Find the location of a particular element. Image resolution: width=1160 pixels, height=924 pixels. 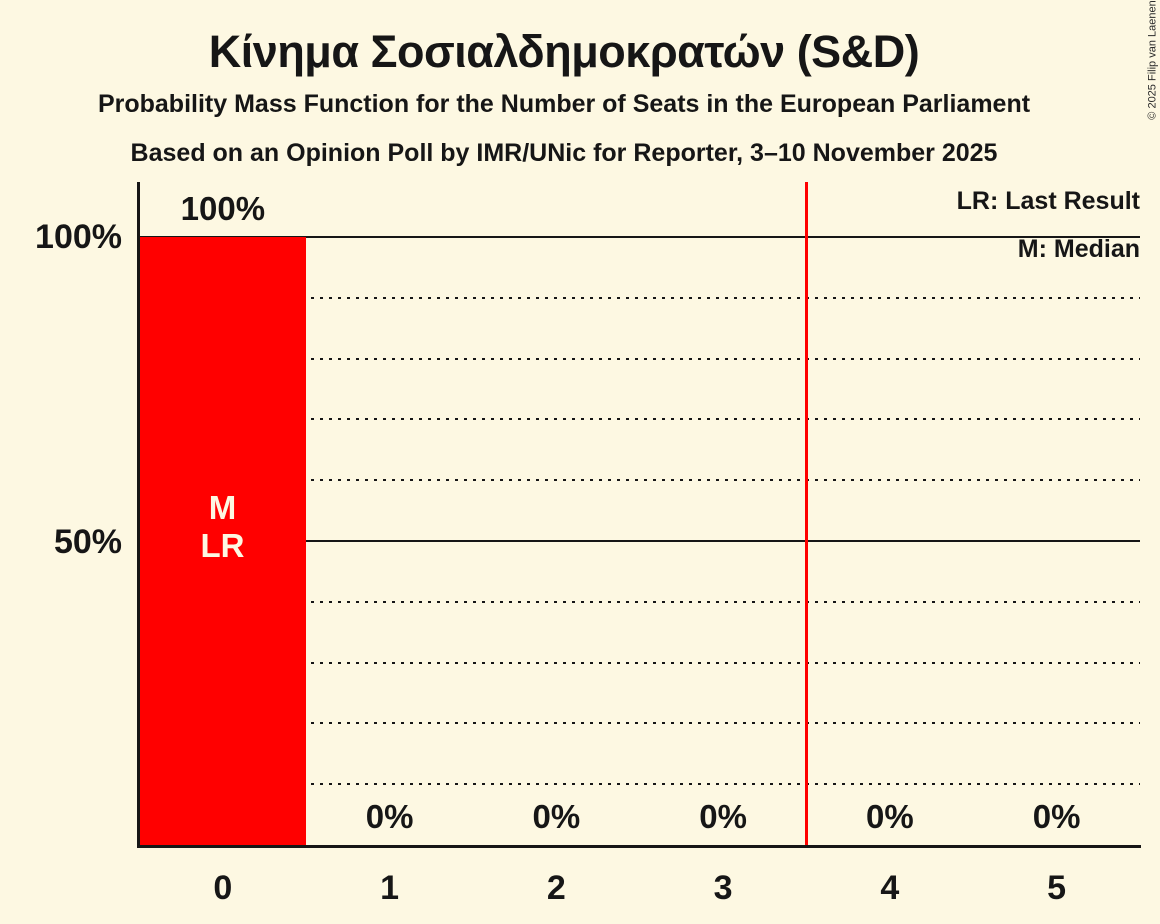

last-result-marker: LR is located at coordinates (222, 545).